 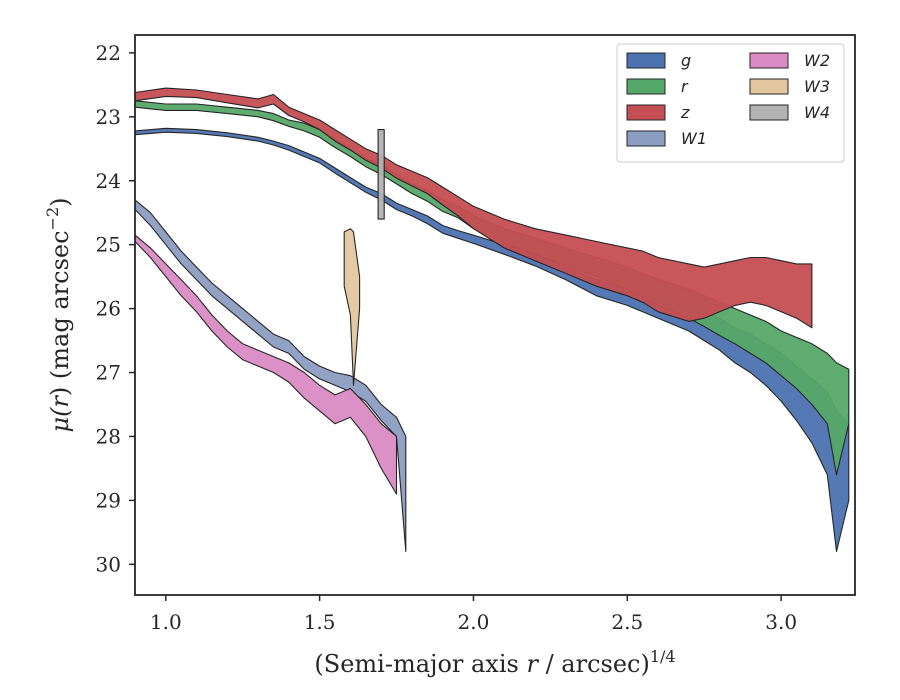 I want to click on legend-swatch-z, so click(x=646, y=112).